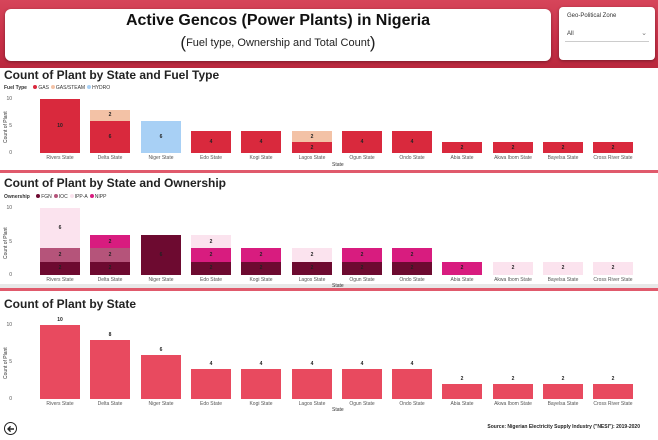  What do you see at coordinates (15, 88) in the screenshot?
I see `legend-title: Fuel Type` at bounding box center [15, 88].